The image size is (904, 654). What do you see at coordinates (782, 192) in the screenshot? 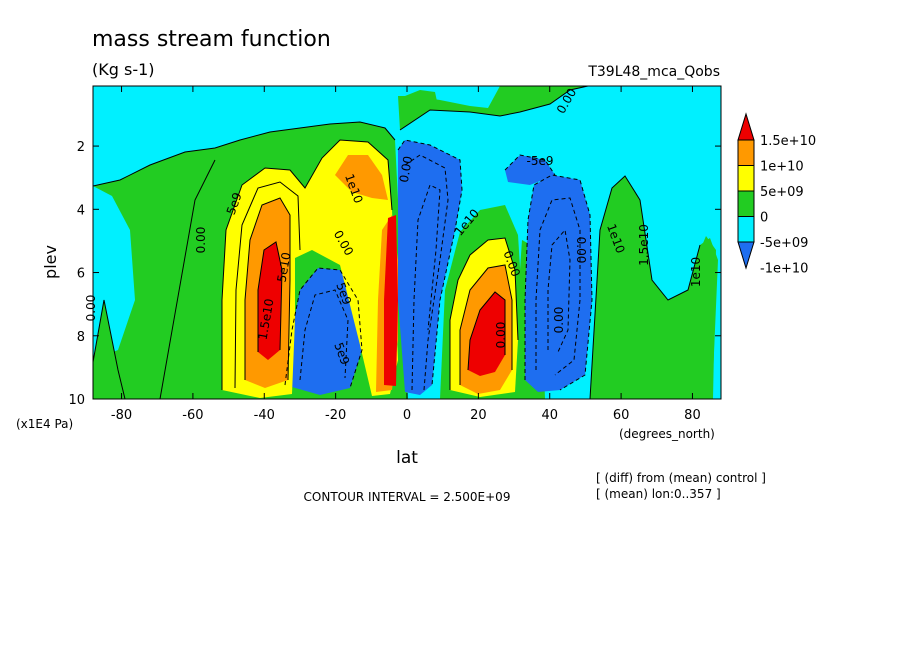
I see `colorbar-label: 5e+09` at bounding box center [782, 192].